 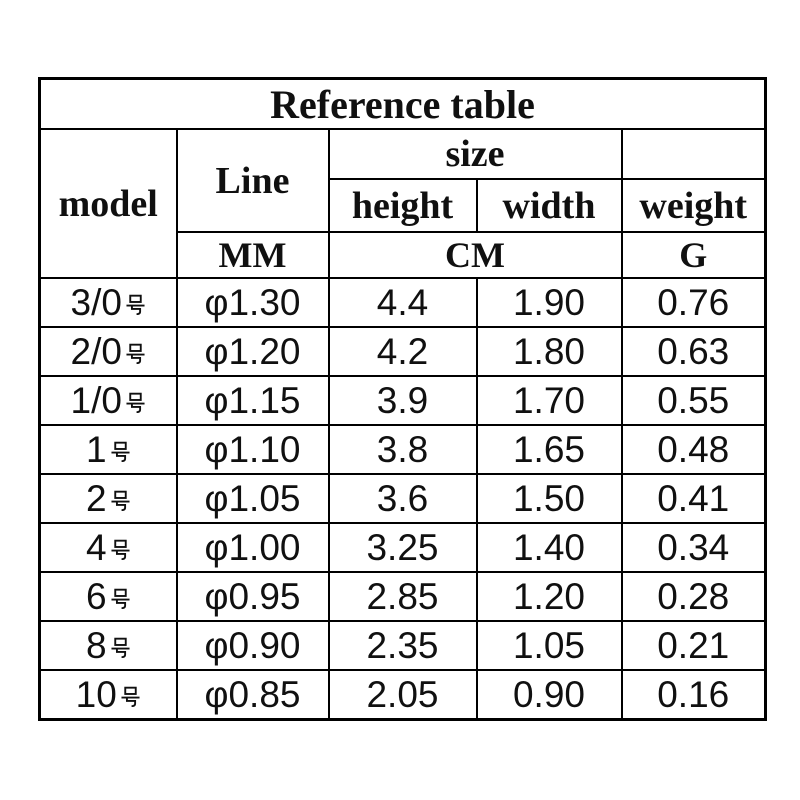 I want to click on model-label: 2/0, so click(x=108, y=352).